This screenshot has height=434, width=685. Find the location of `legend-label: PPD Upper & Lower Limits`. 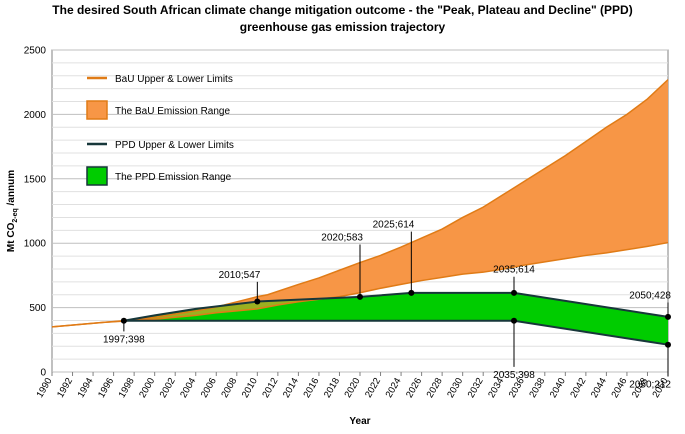

legend-label: PPD Upper & Lower Limits is located at coordinates (174, 145).